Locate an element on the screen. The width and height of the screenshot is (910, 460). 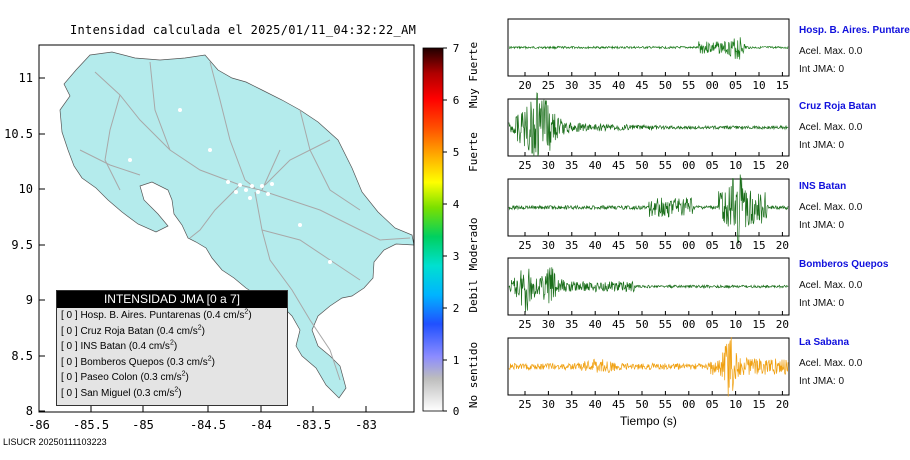
legend-header: INTENSIDAD JMA [0 a 7] is located at coordinates (172, 299).